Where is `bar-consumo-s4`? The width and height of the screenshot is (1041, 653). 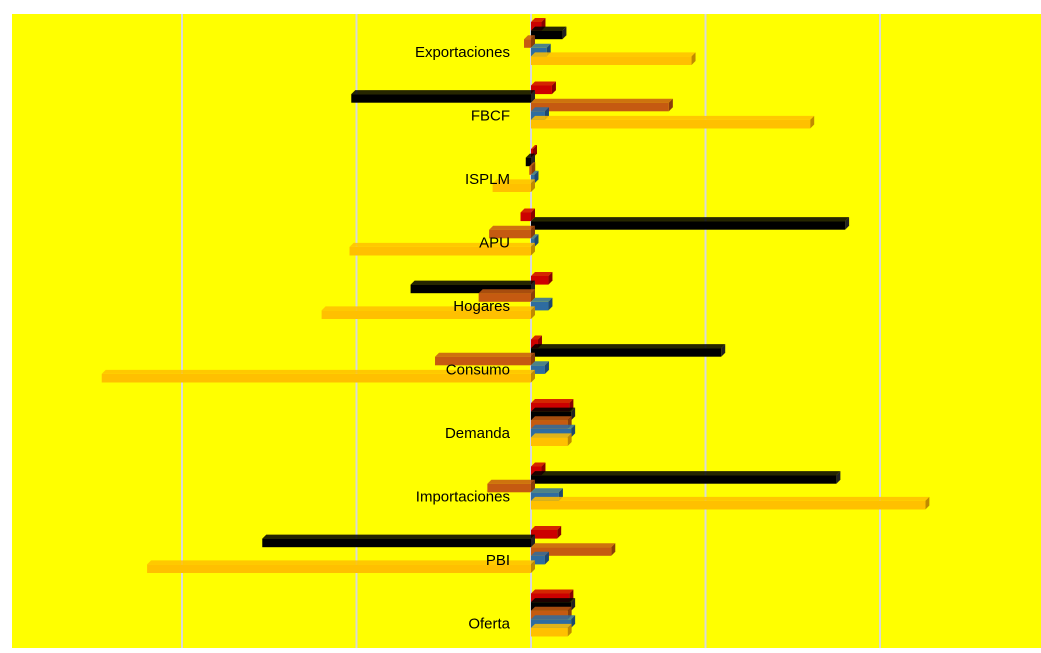
bar-consumo-s4 is located at coordinates (540, 367).